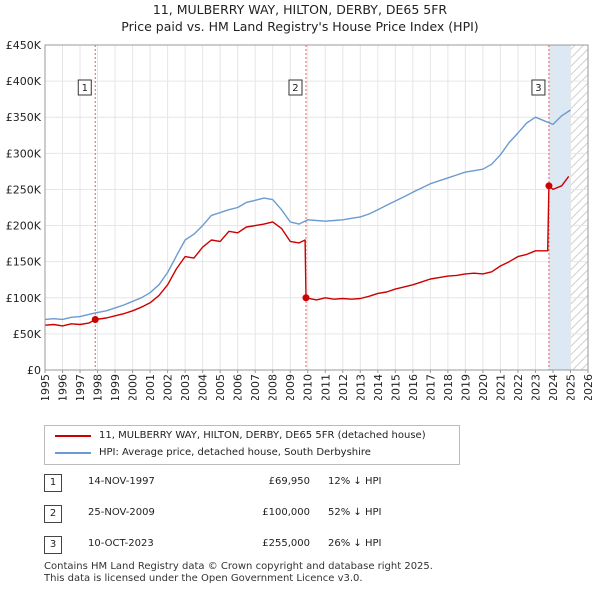 This screenshot has width=600, height=590. Describe the element at coordinates (53, 514) in the screenshot. I see `transaction-number: 2` at that location.